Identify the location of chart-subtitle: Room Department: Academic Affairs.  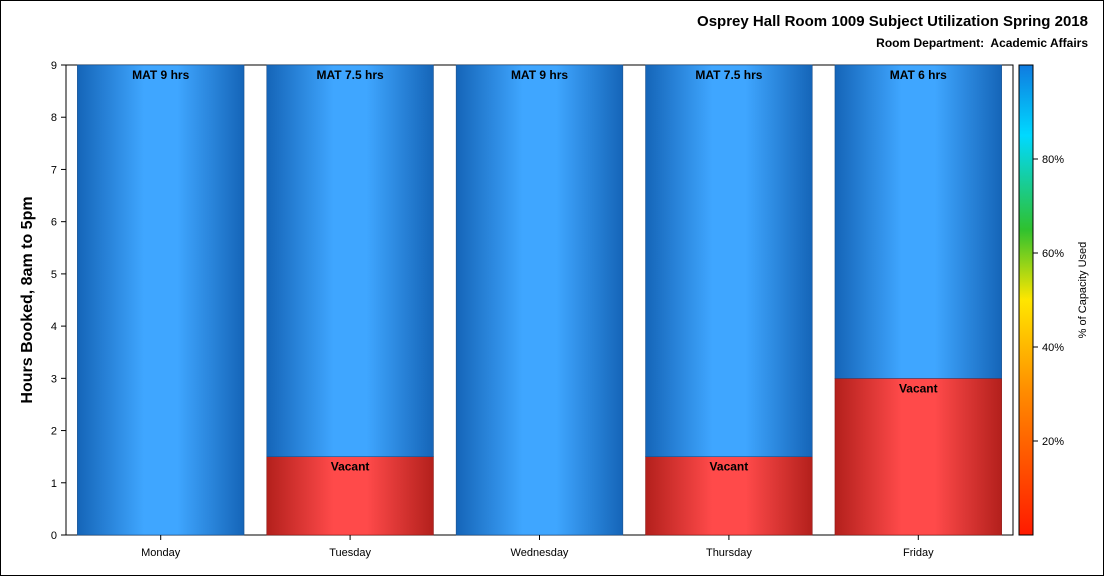
(982, 43).